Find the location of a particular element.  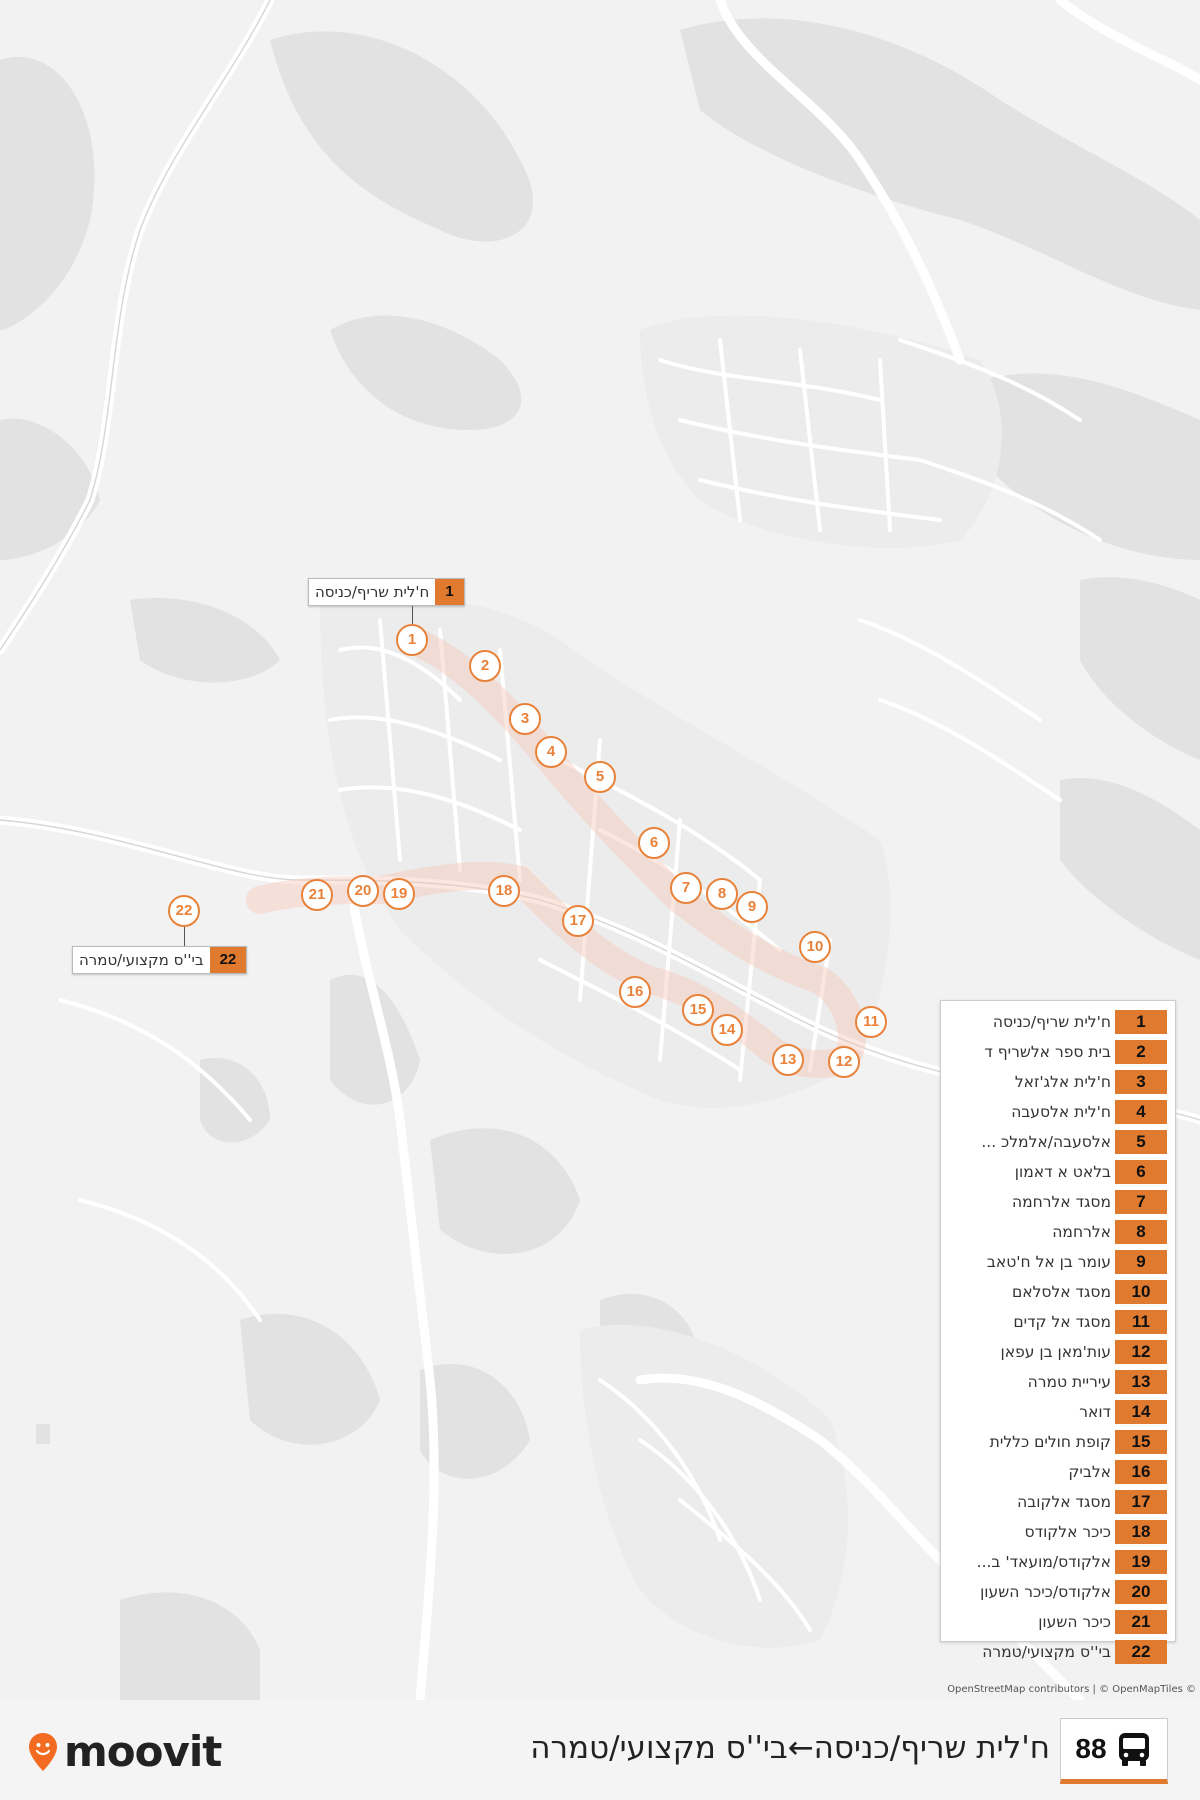

legend-row: ח'לית שריף/כניסה 1 is located at coordinates (1058, 1022).